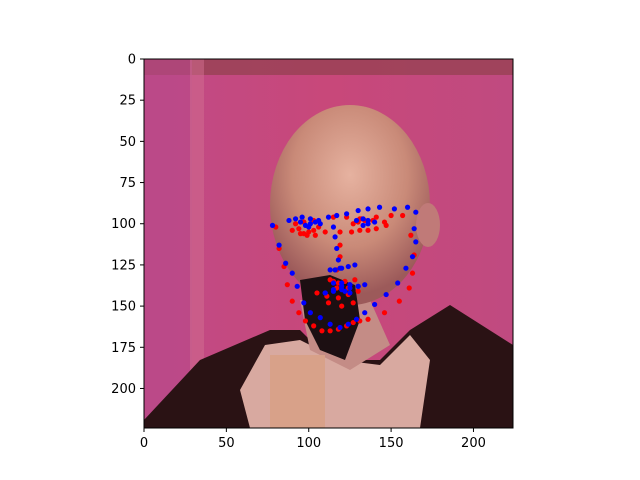  Describe the element at coordinates (226, 443) in the screenshot. I see `x-tick-label: 50` at that location.